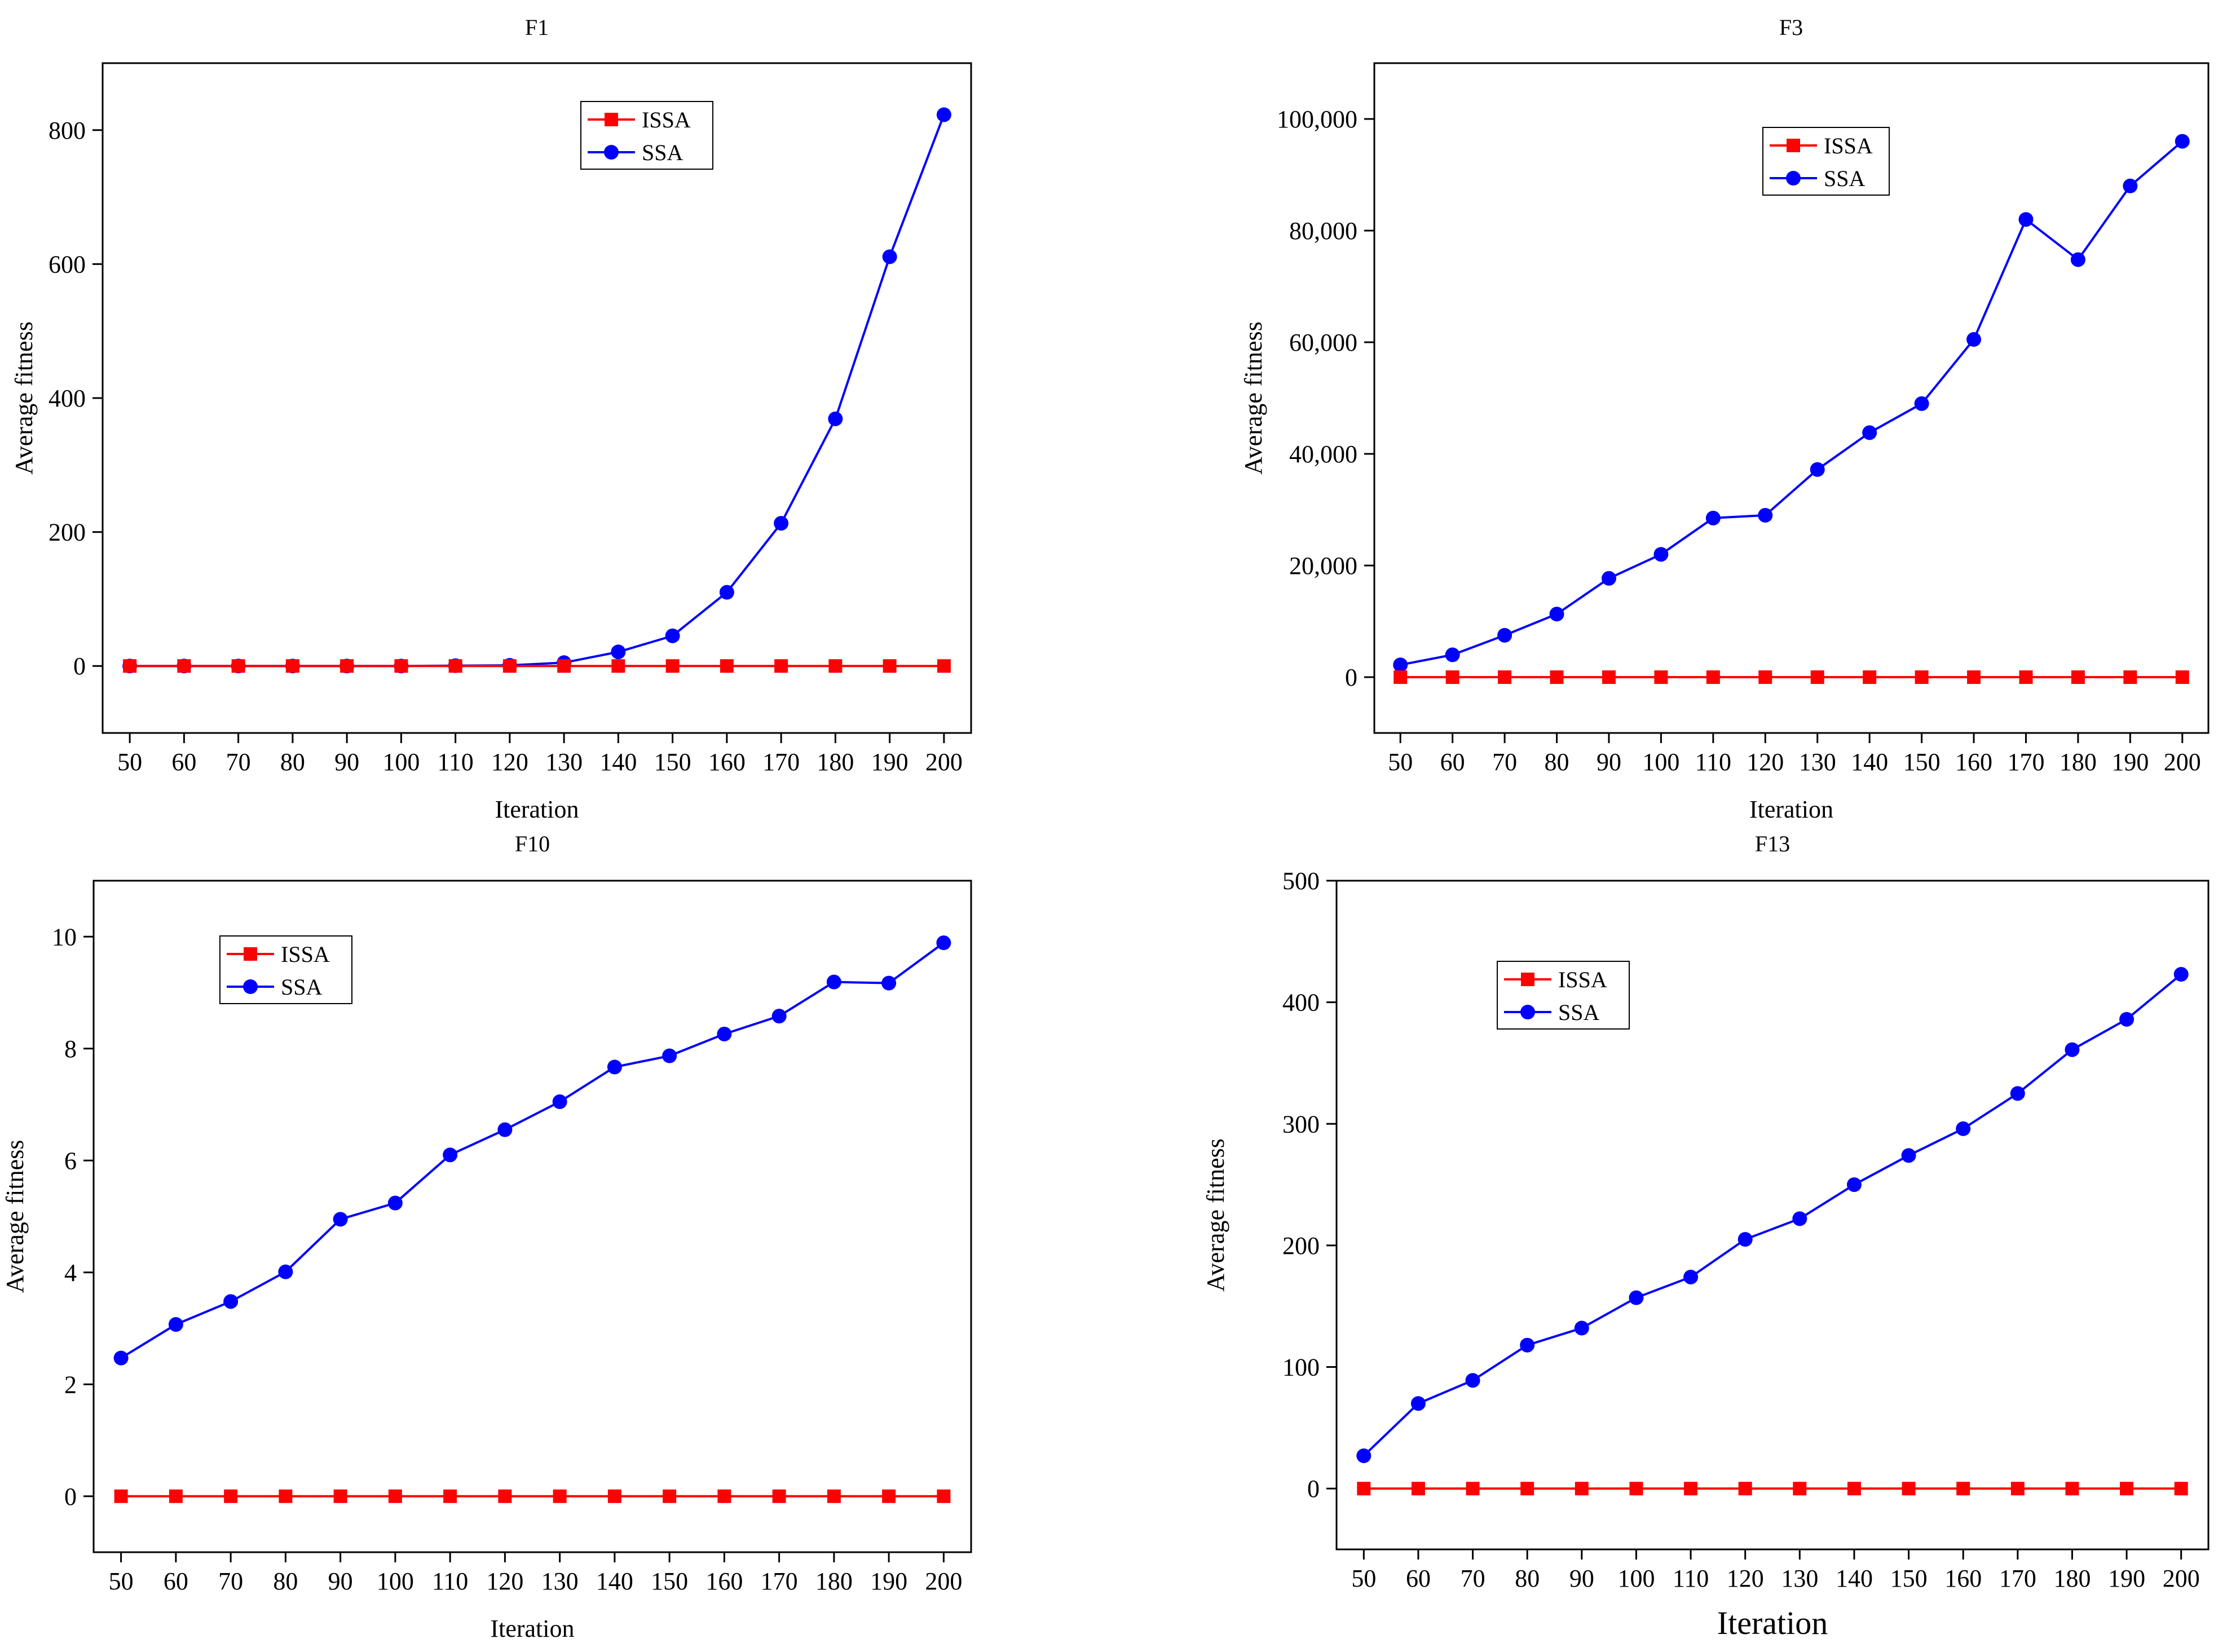 The height and width of the screenshot is (1652, 2227). Describe the element at coordinates (70, 1385) in the screenshot. I see `y-tick-label: 2` at that location.